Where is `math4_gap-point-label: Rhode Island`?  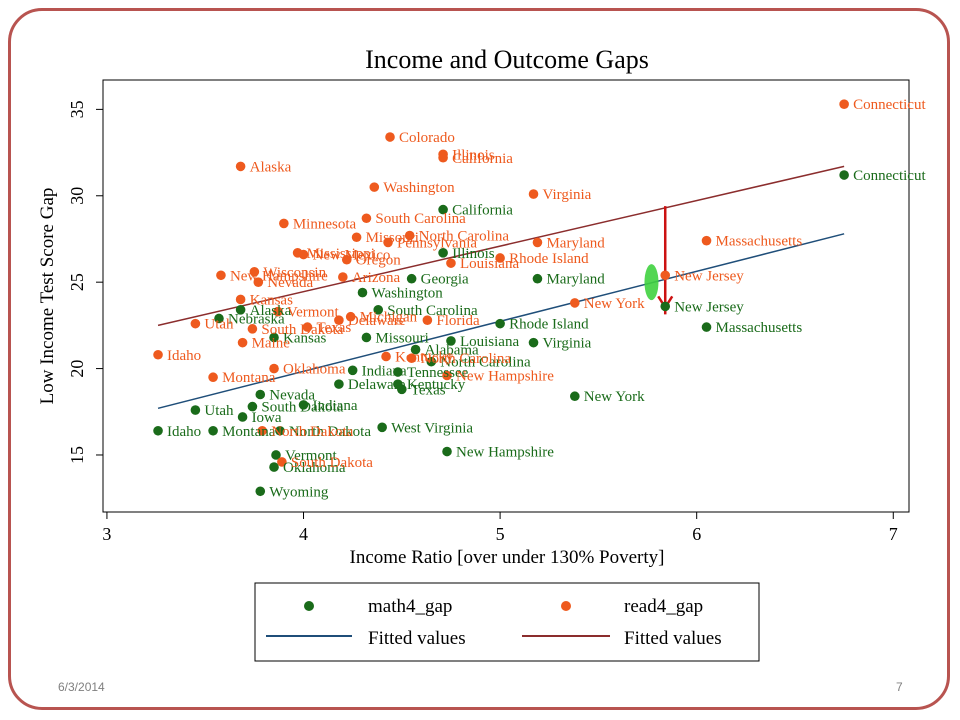 math4_gap-point-label: Rhode Island is located at coordinates (549, 325).